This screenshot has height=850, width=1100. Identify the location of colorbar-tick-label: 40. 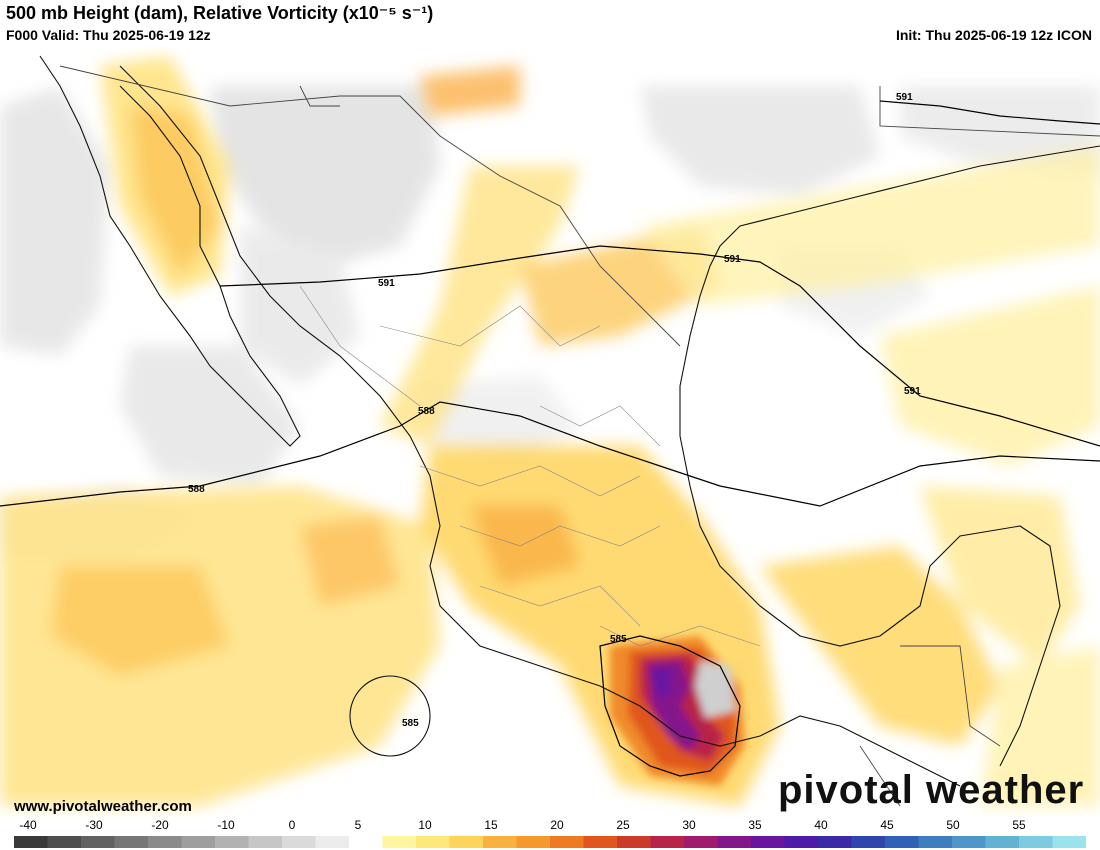
(821, 825).